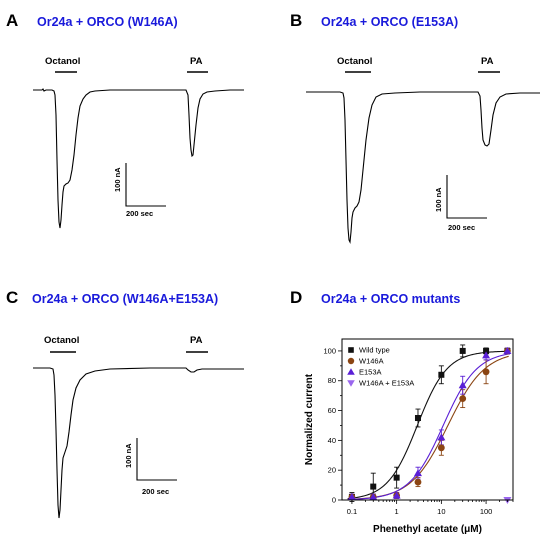  I want to click on panel-b-letter: B, so click(296, 20).